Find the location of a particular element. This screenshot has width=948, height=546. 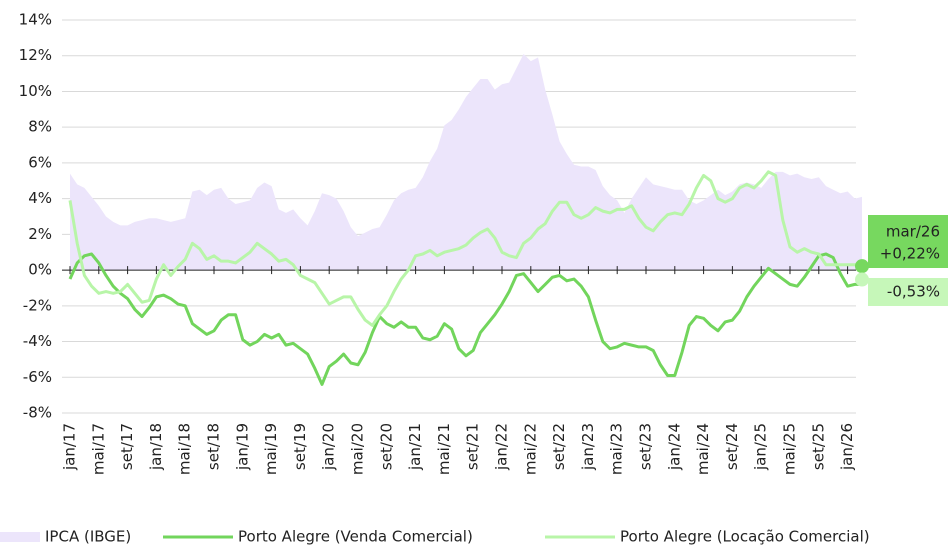

x-tick-label: jan/18 is located at coordinates (156, 447).